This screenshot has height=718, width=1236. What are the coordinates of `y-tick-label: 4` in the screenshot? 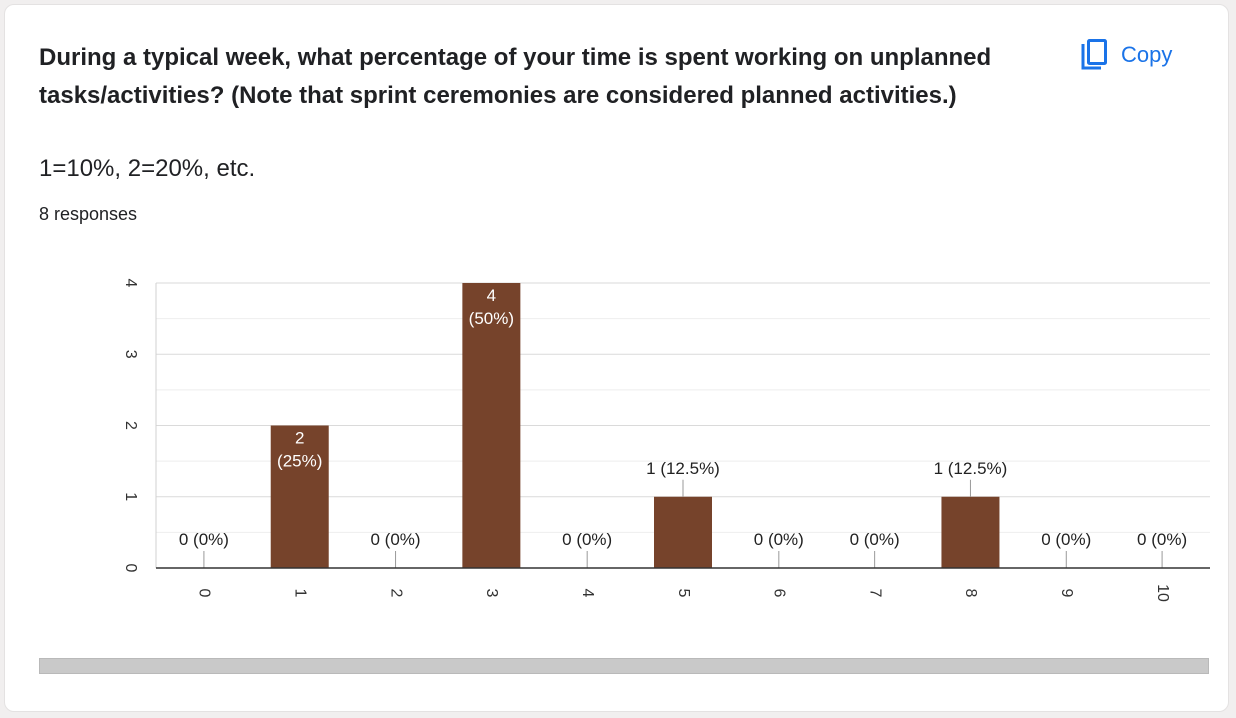 It's located at (130, 283).